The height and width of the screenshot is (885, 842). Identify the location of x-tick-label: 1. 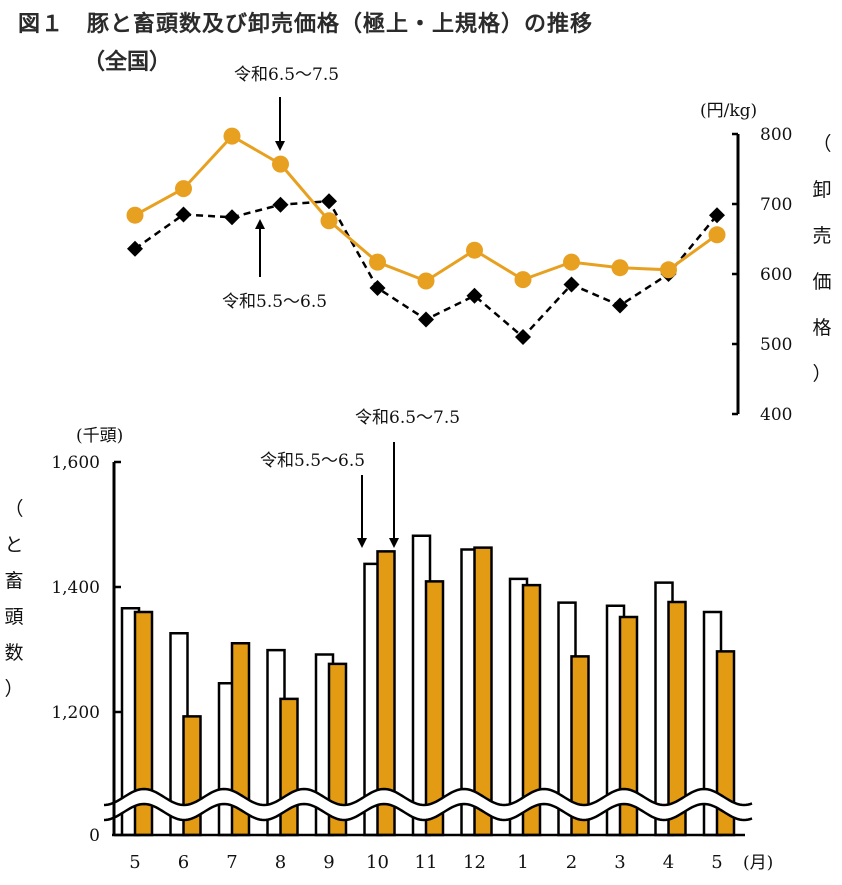
(522, 862).